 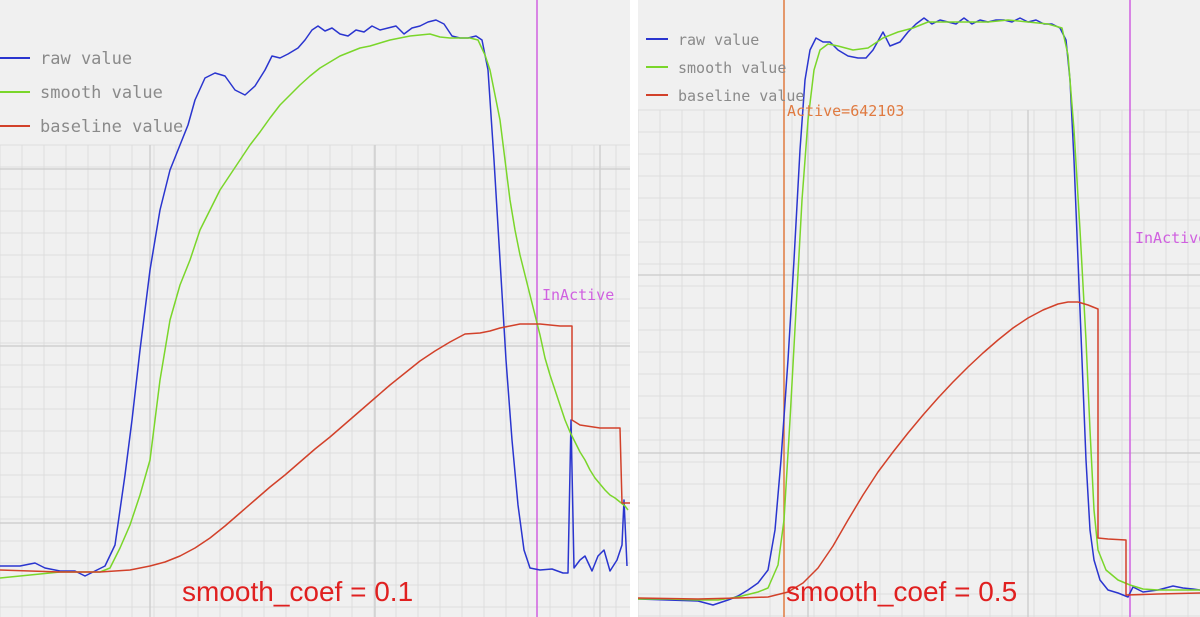 What do you see at coordinates (298, 591) in the screenshot?
I see `caption-left: smooth_coef = 0.1` at bounding box center [298, 591].